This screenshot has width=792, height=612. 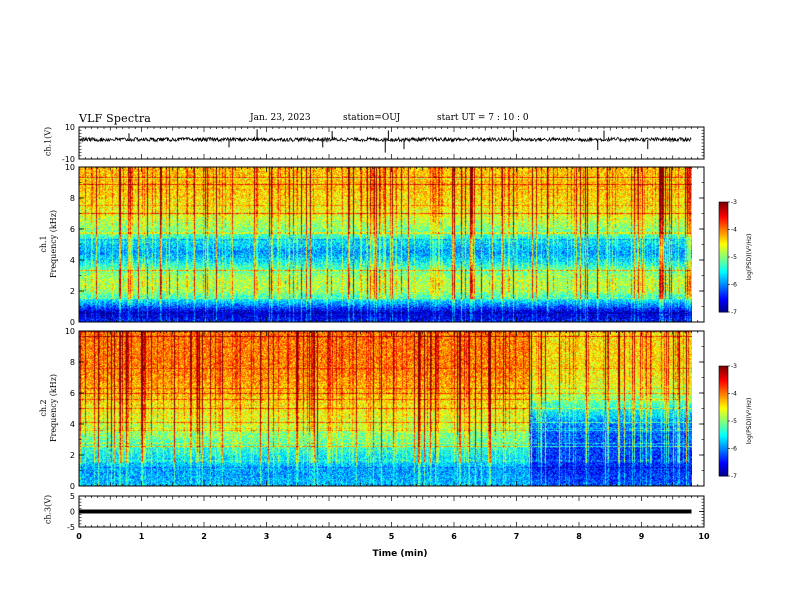 I want to click on x-axis-label: Time (min), so click(x=400, y=554).